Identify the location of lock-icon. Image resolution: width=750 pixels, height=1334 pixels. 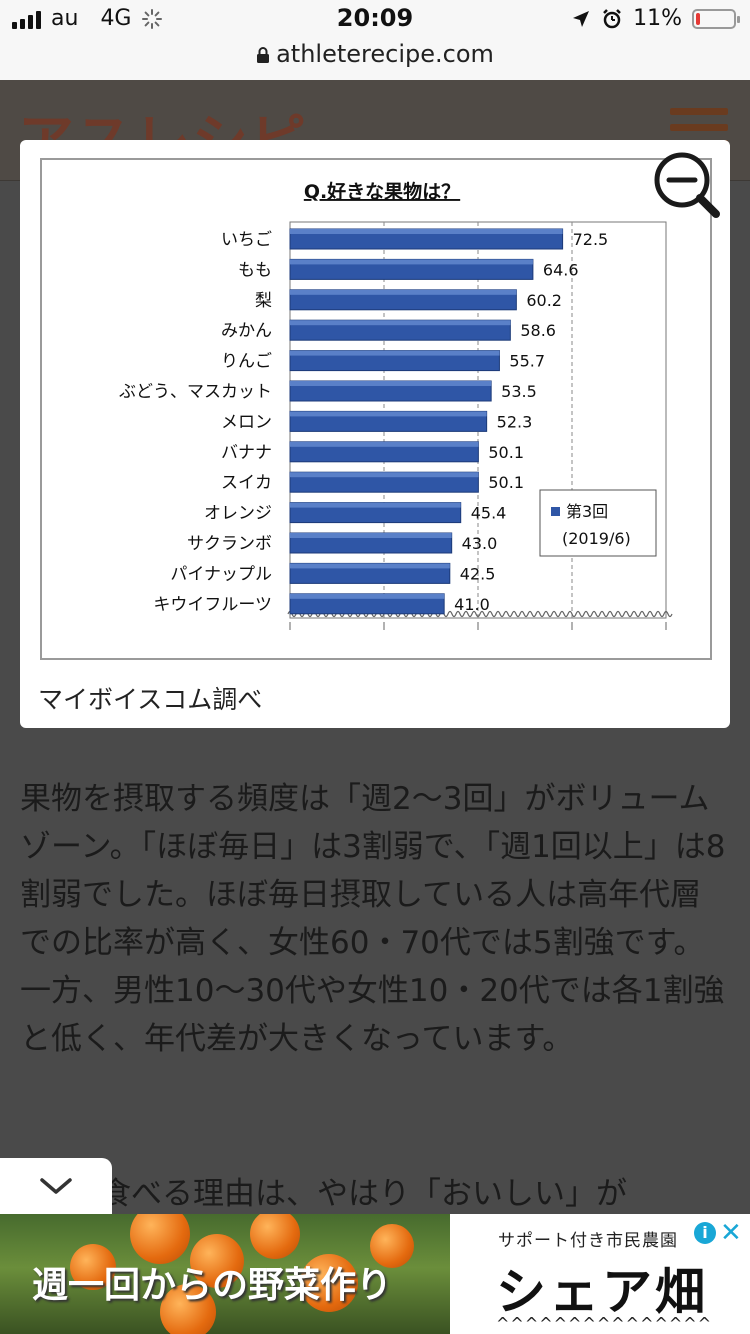
(263, 55).